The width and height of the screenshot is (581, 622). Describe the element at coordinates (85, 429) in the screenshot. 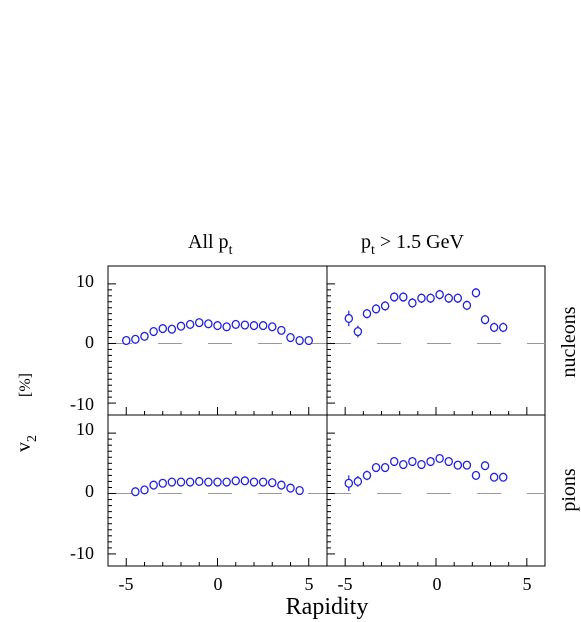

I see `ytick-label-bottom-10: 10` at that location.